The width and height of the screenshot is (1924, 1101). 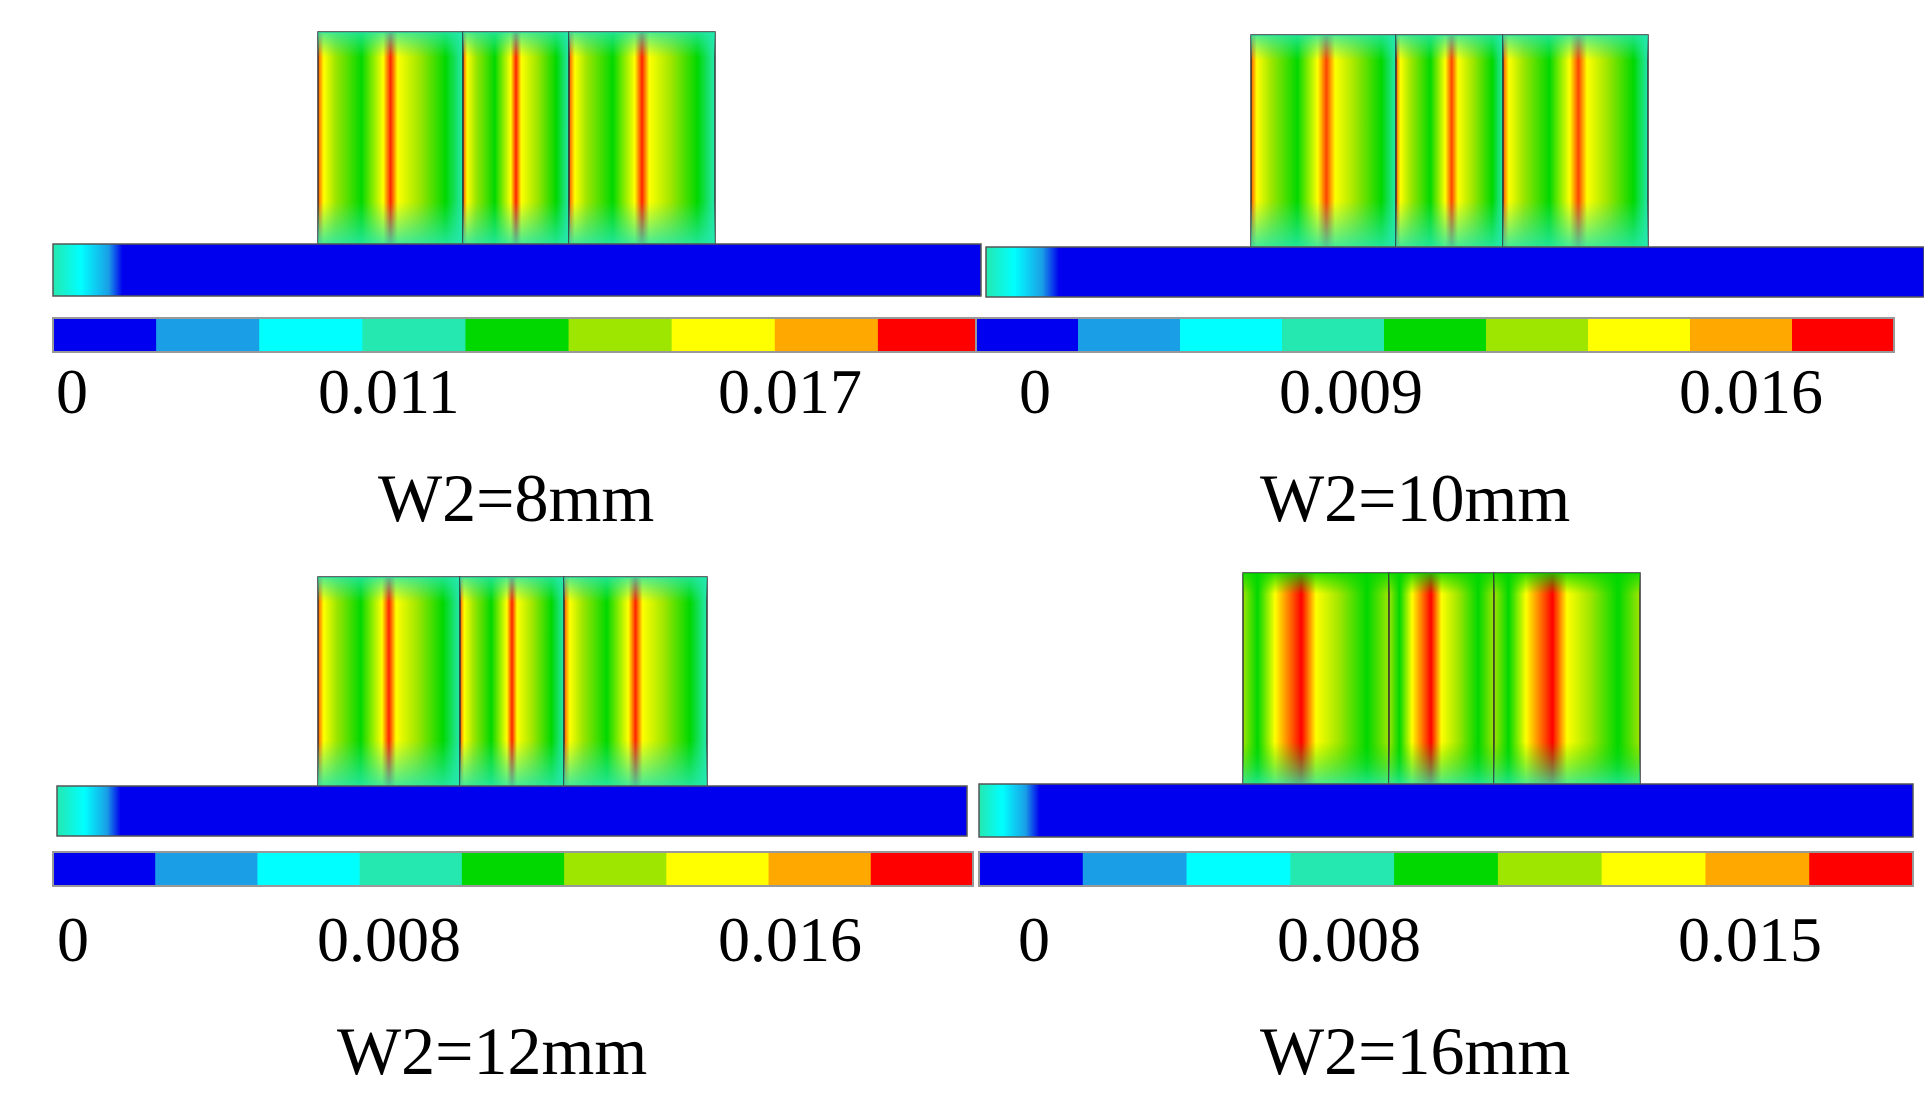 I want to click on panel-caption: W2=10mm, so click(x=1415, y=498).